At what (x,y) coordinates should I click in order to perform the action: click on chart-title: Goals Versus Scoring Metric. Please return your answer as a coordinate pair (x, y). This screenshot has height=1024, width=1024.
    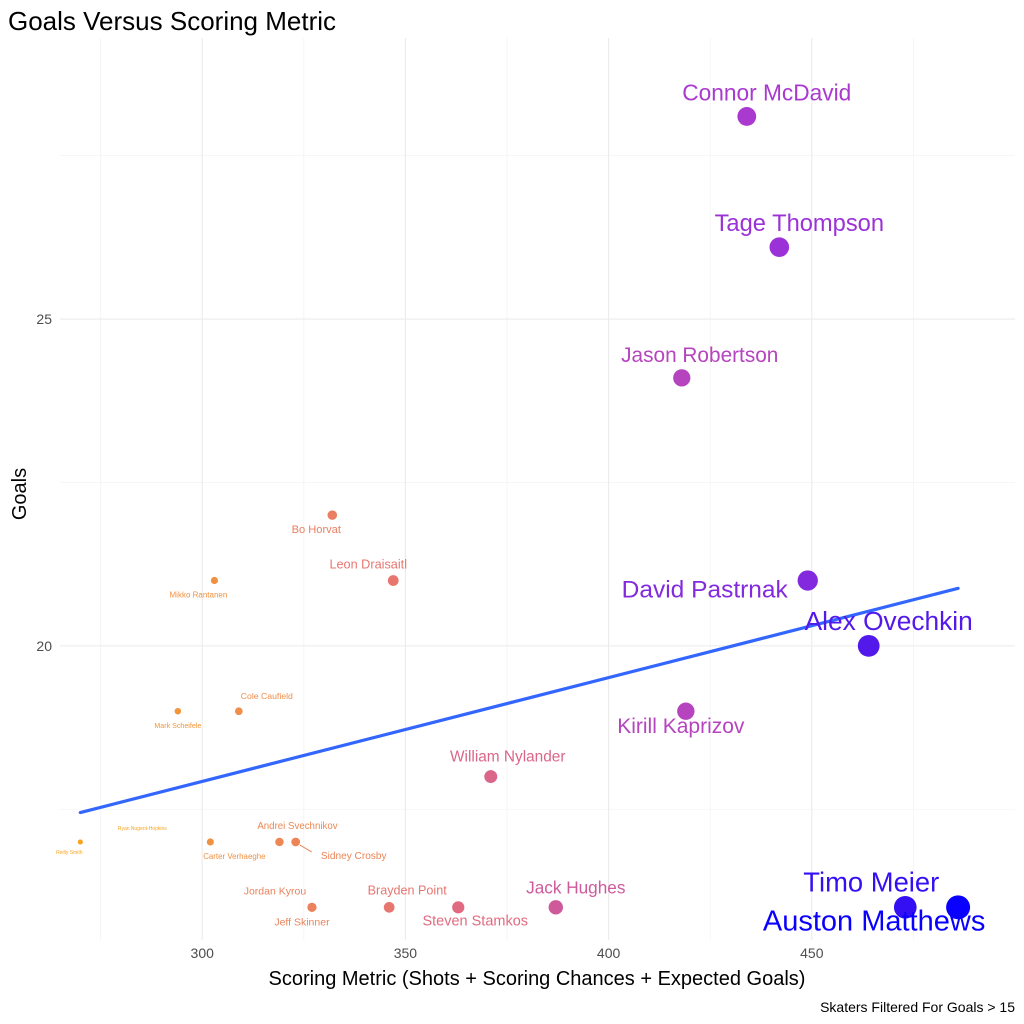
    Looking at the image, I should click on (172, 21).